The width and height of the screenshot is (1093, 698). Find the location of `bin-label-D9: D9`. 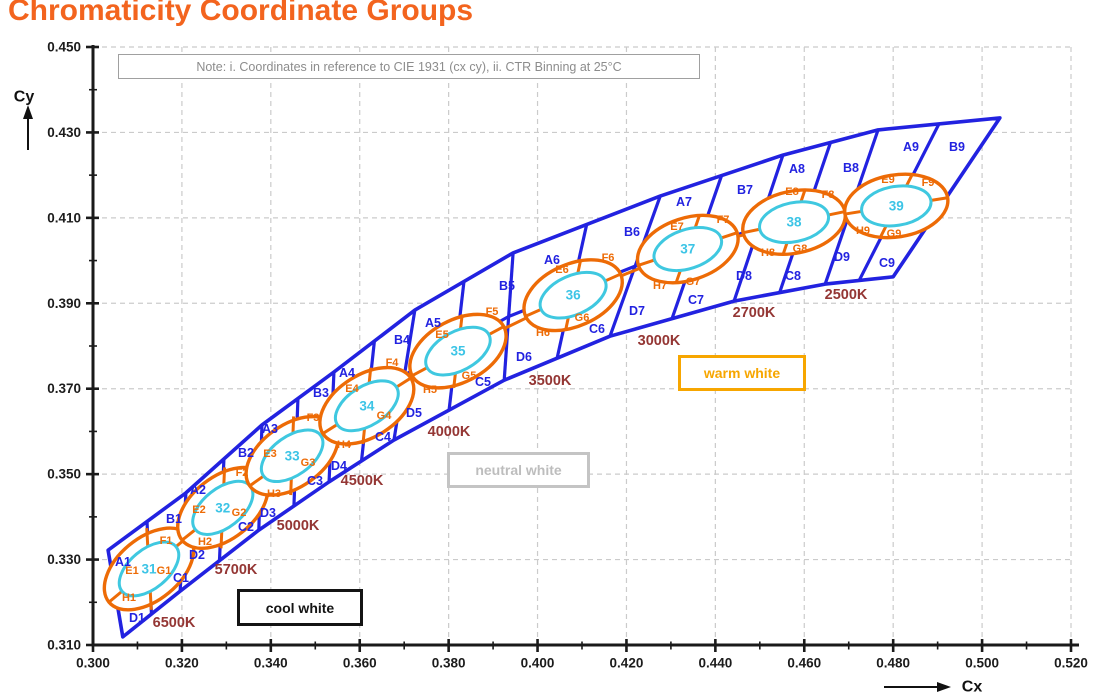

bin-label-D9: D9 is located at coordinates (842, 257).